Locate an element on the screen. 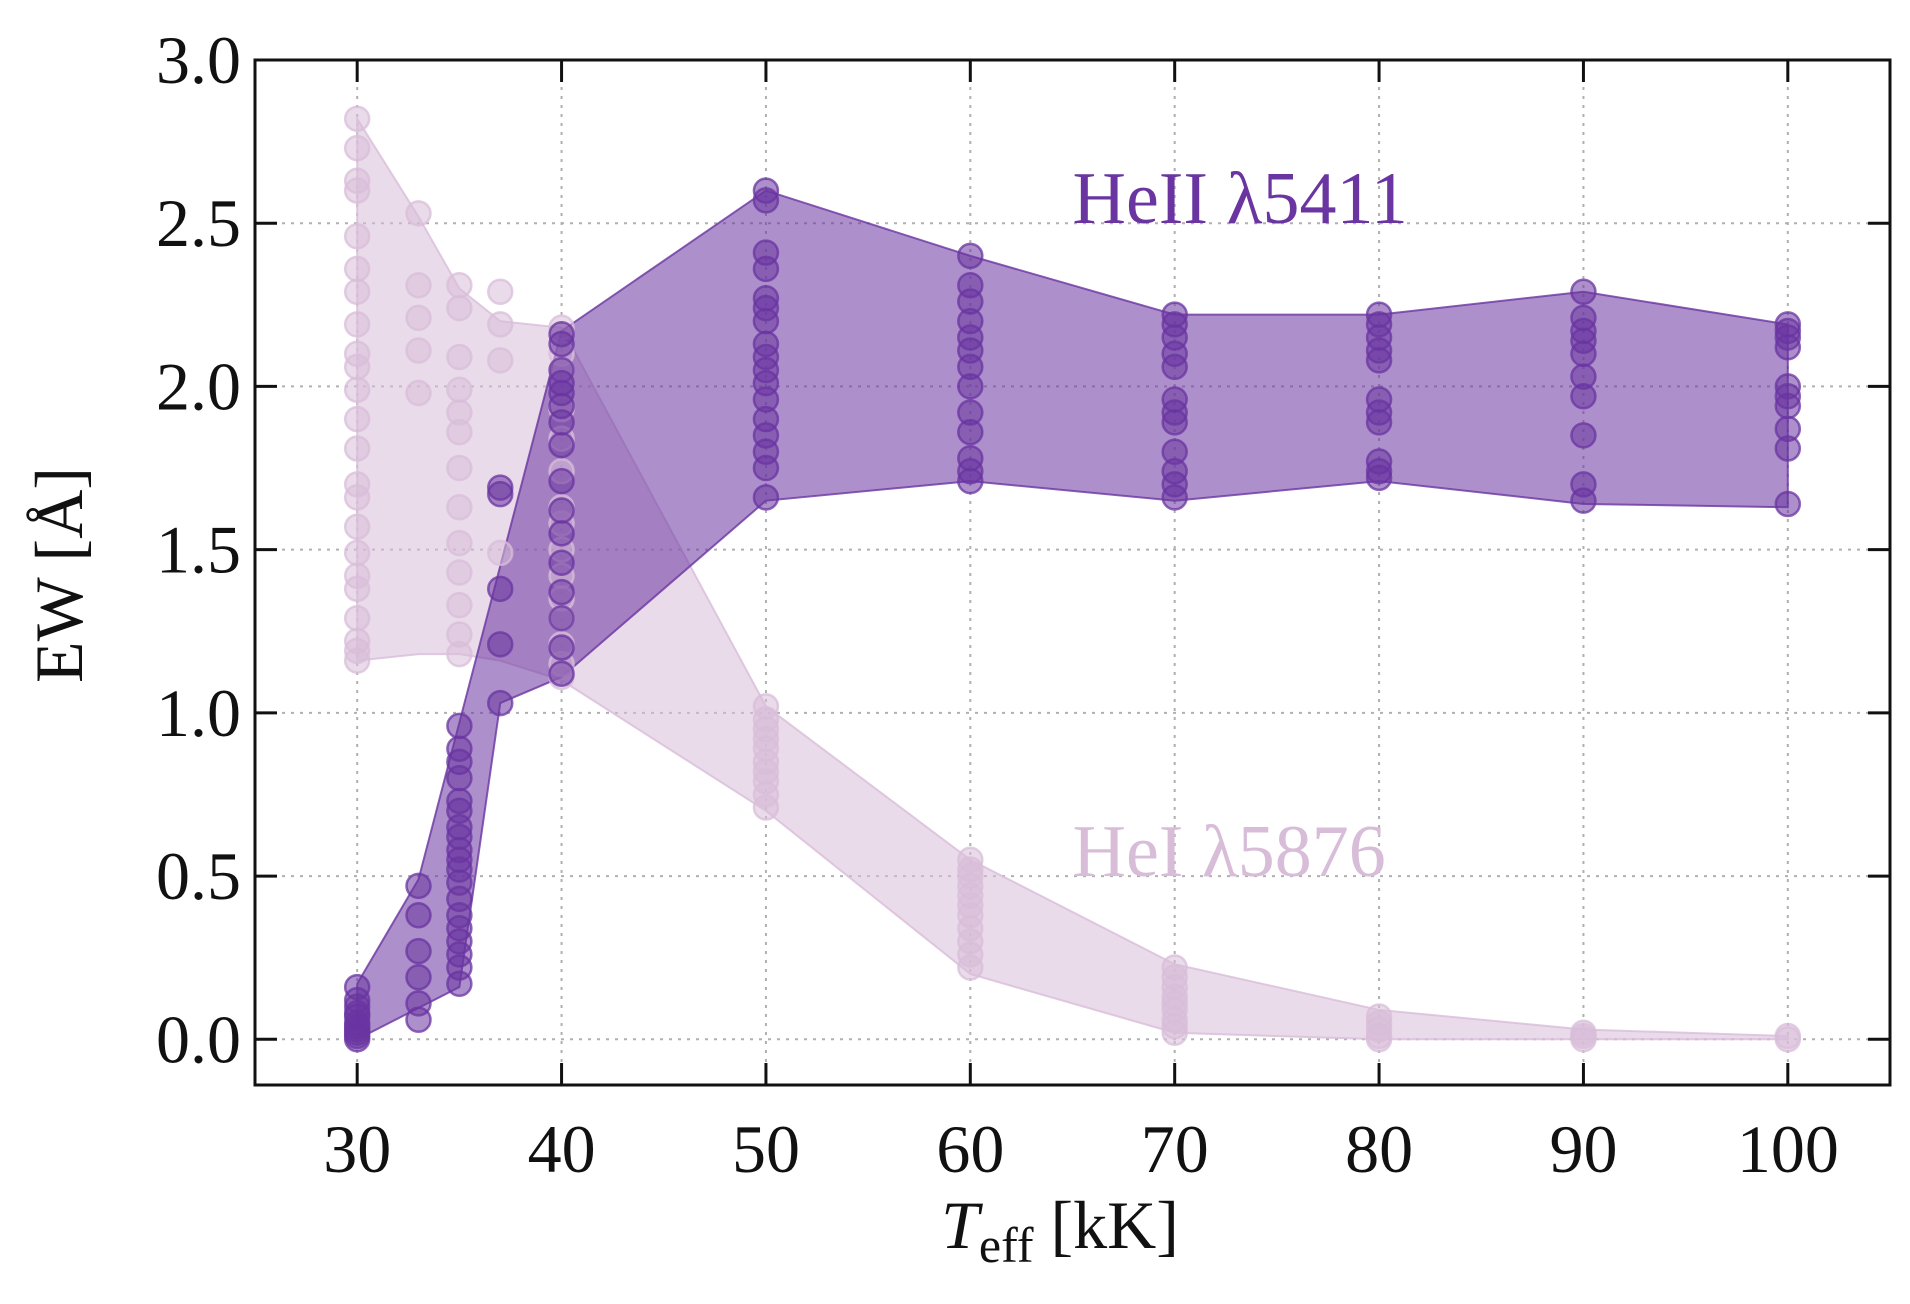  y-axis-title: EW [Å] is located at coordinates (59, 575).